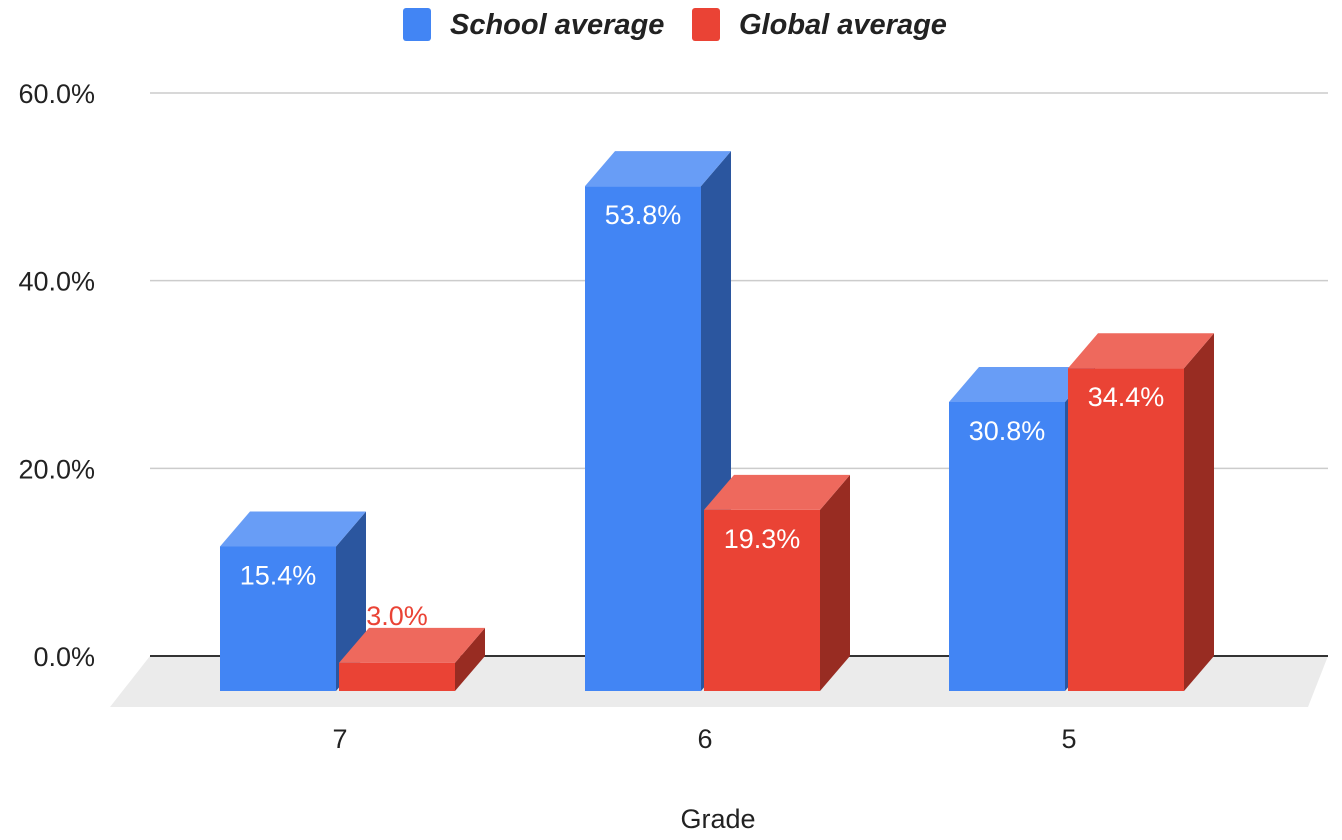  I want to click on y-tick-label: 20.0%, so click(56, 469).